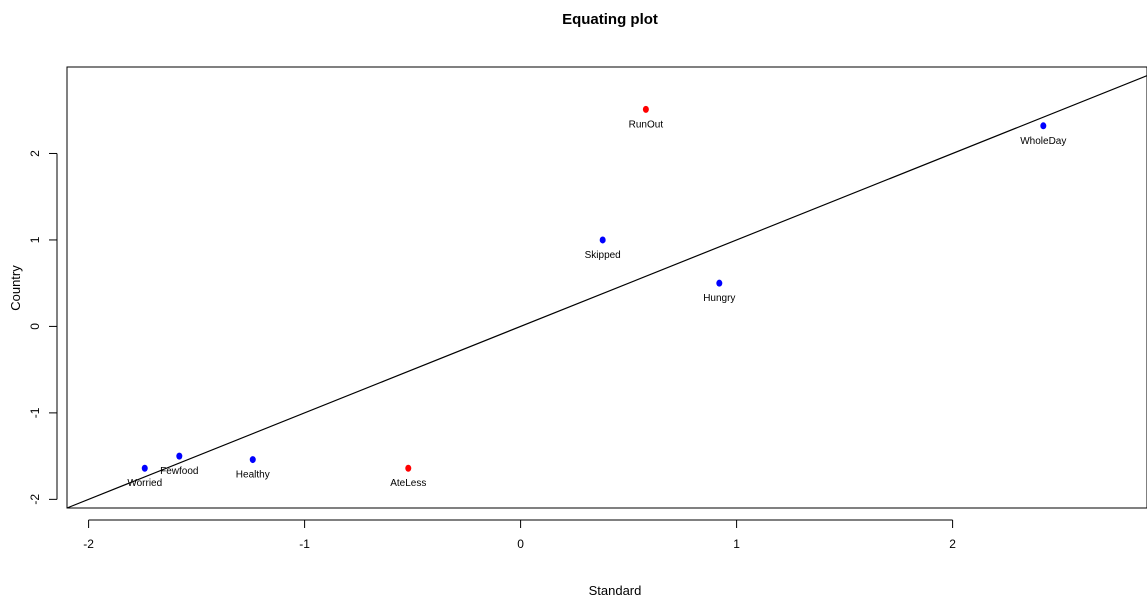 The height and width of the screenshot is (601, 1147). Describe the element at coordinates (179, 471) in the screenshot. I see `point-label: Fewfood` at that location.